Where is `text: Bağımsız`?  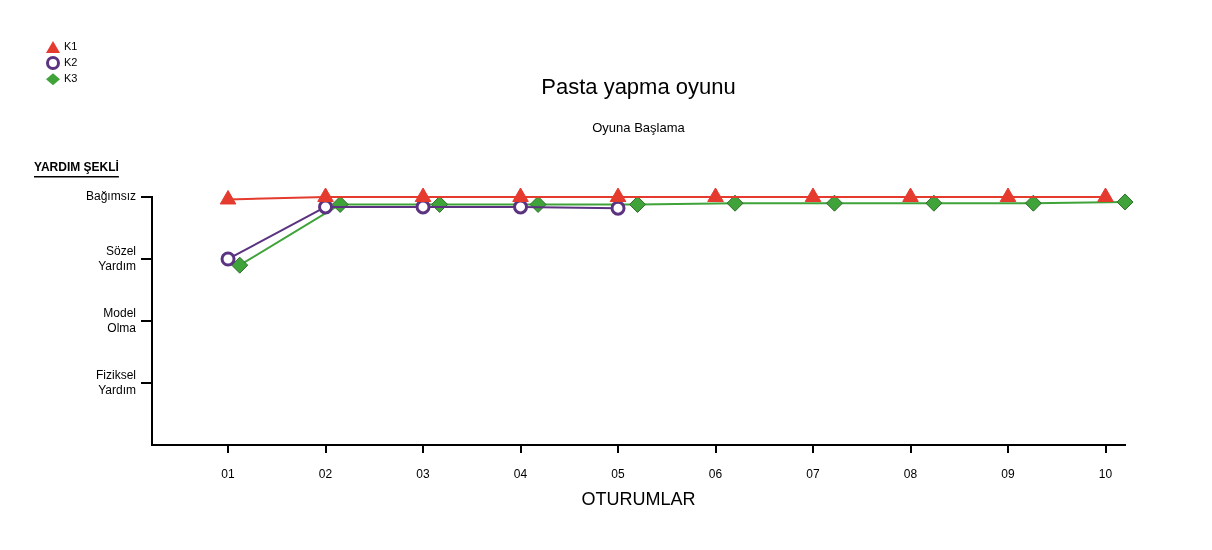
text: Bağımsız is located at coordinates (110, 196).